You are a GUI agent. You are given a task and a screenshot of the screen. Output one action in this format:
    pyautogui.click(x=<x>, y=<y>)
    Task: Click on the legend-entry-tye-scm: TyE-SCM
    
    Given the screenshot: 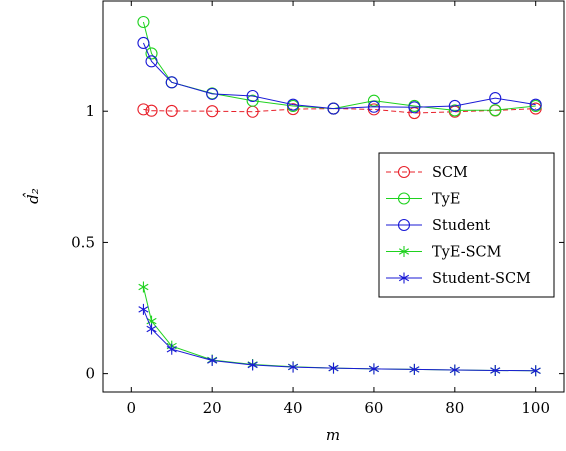 What is the action you would take?
    pyautogui.click(x=444, y=253)
    